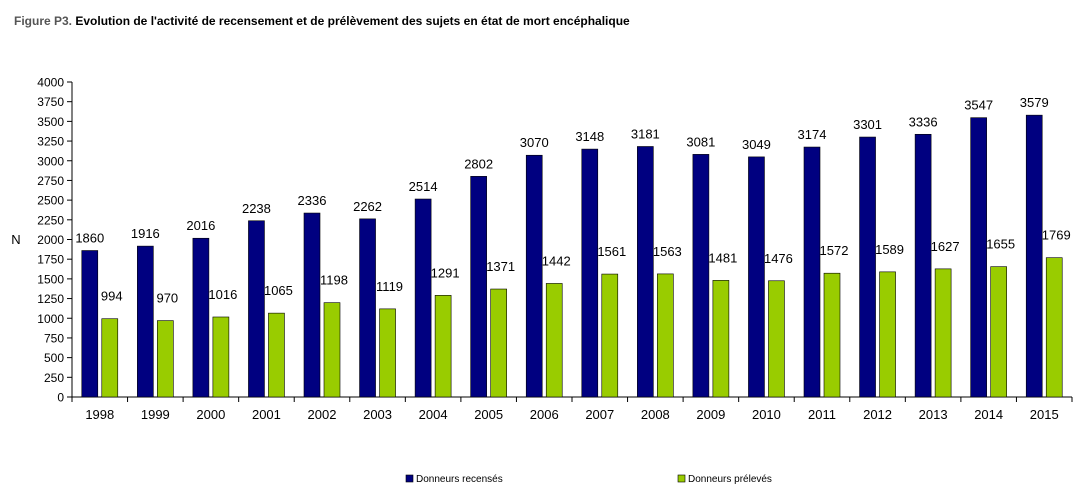  Describe the element at coordinates (433, 414) in the screenshot. I see `x-tick-label: 2004` at that location.